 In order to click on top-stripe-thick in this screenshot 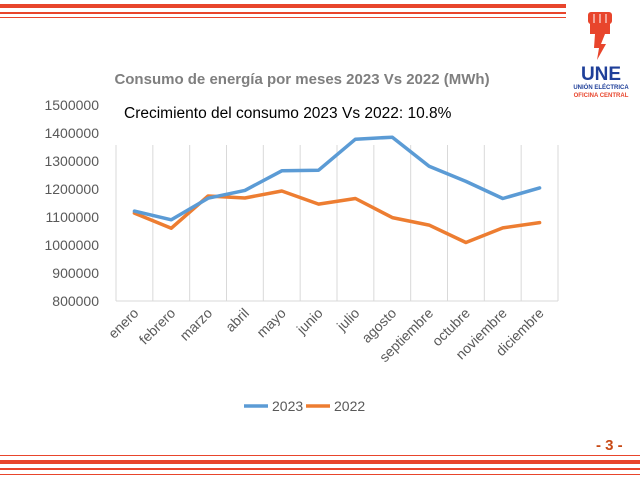, I will do `click(283, 6)`.